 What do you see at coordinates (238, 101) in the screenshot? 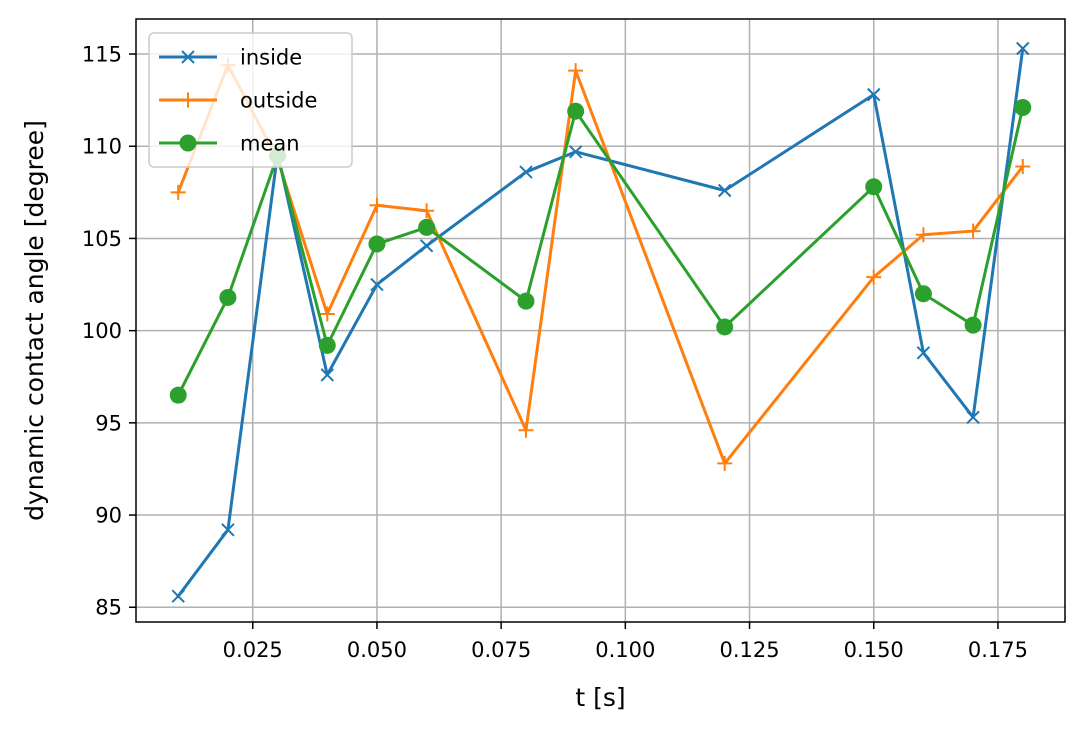
I see `legend-item-outside: outside` at bounding box center [238, 101].